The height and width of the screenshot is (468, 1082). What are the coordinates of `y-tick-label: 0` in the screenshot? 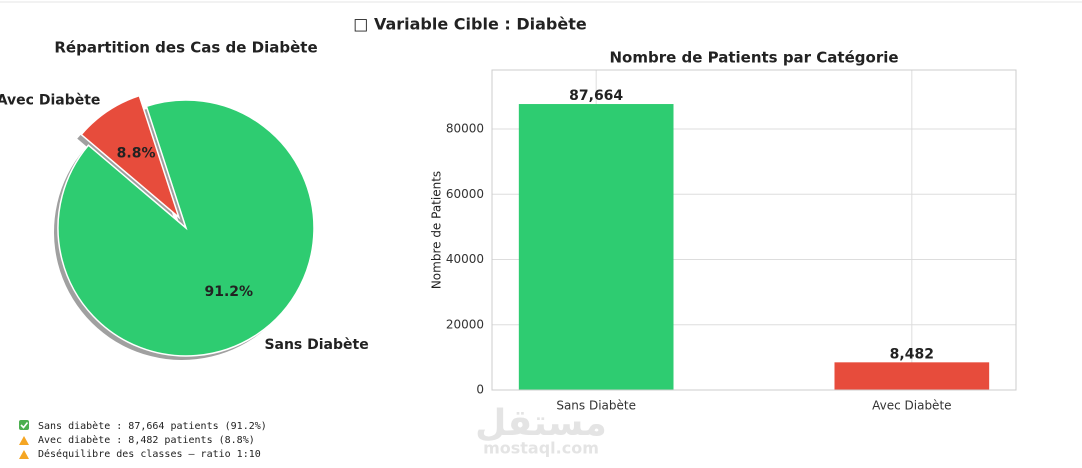 It's located at (480, 390).